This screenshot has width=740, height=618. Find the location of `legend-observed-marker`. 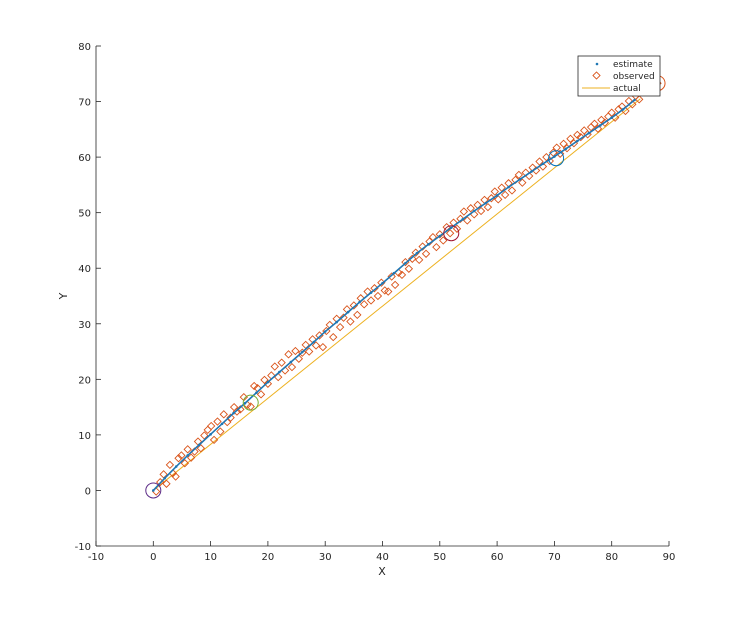

legend-observed-marker is located at coordinates (596, 75).